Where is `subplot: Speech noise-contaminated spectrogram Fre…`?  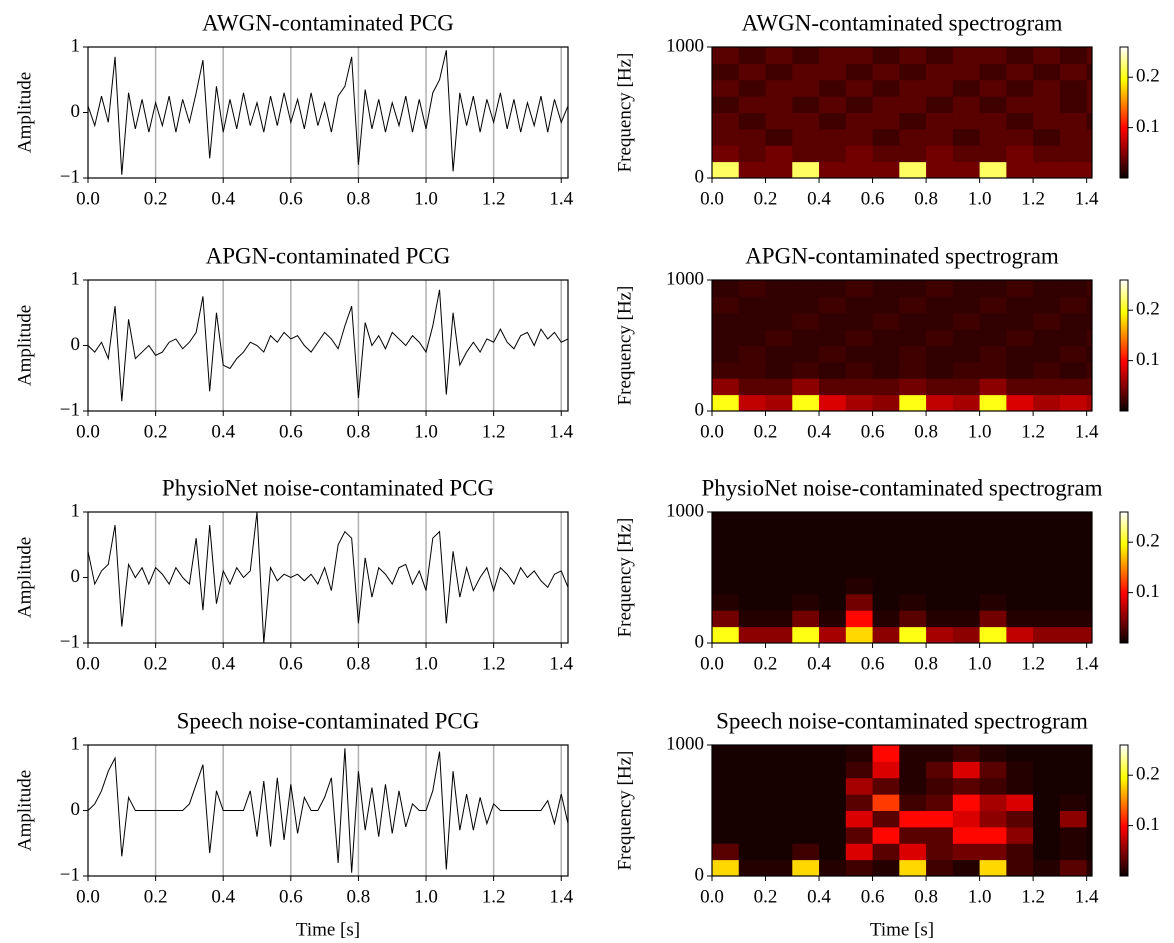
subplot: Speech noise-contaminated spectrogram Fre… is located at coordinates (886, 824).